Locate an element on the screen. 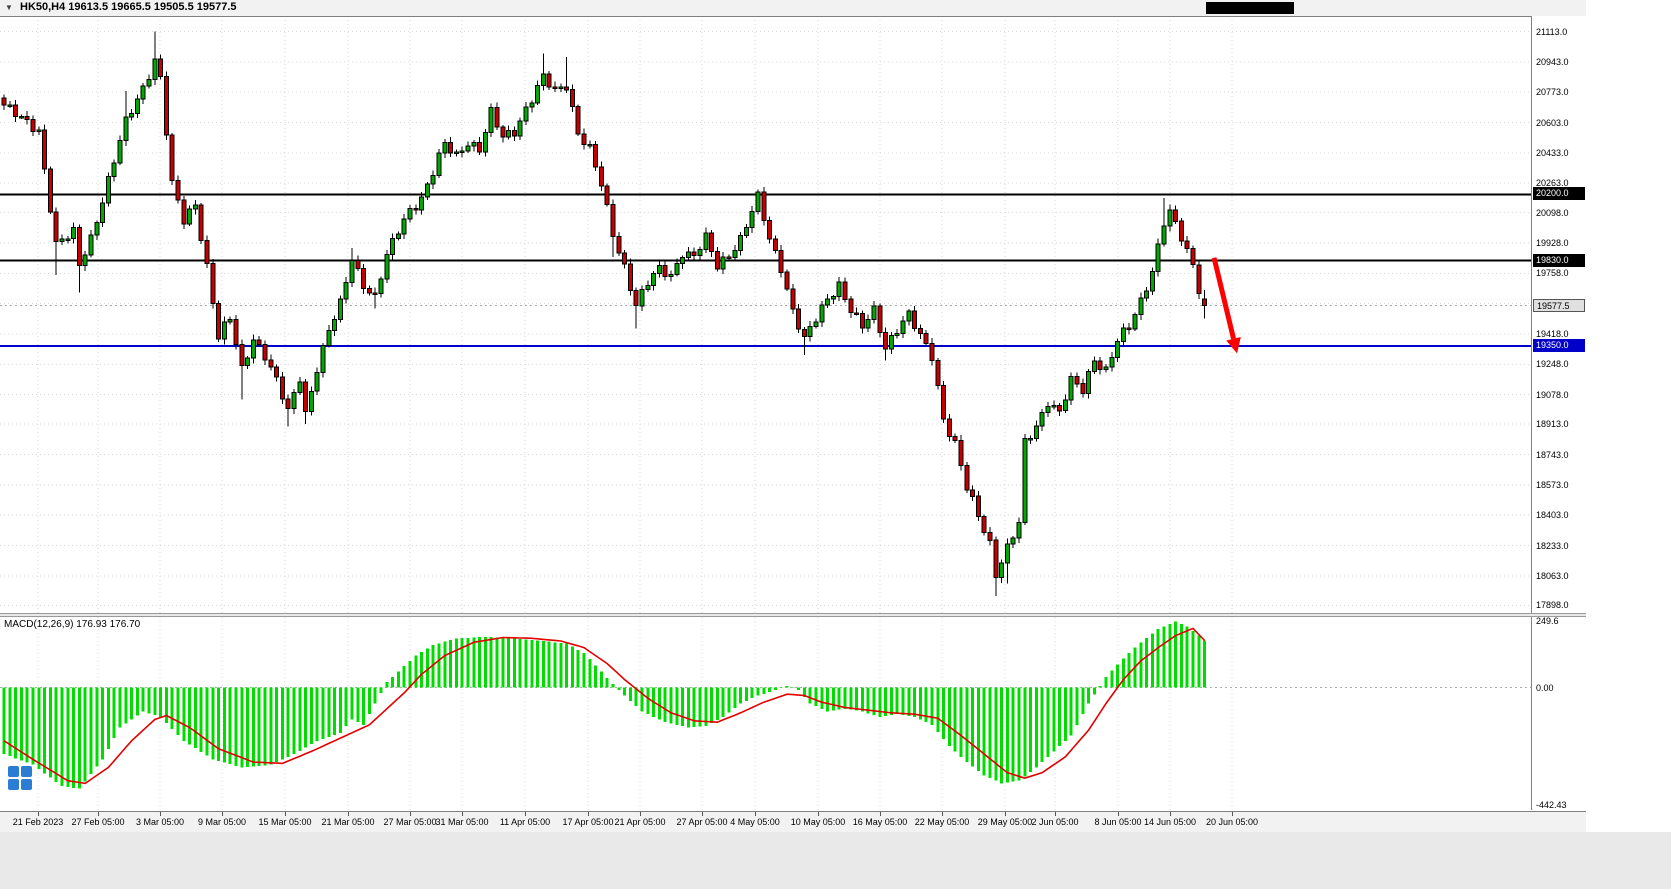  price-tick-label: 19758.0 is located at coordinates (1552, 273).